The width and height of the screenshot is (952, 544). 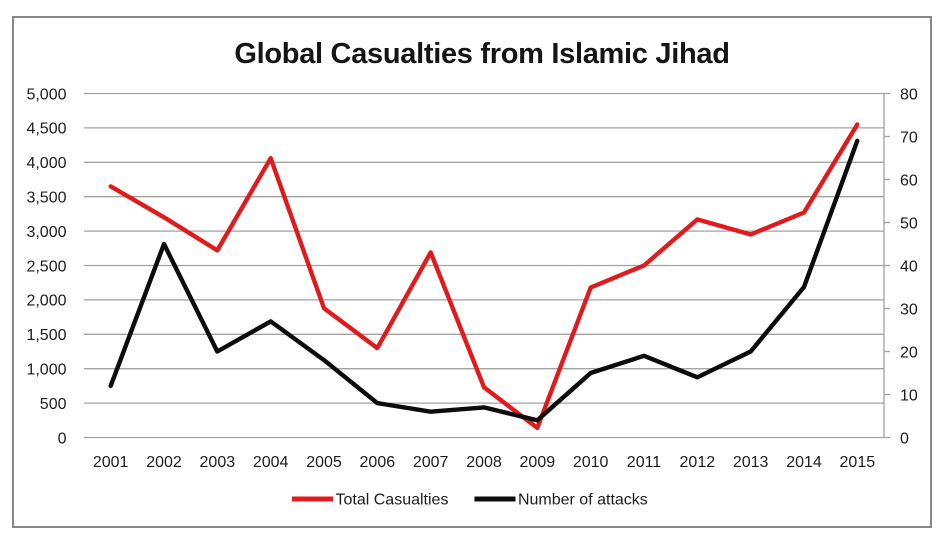 I want to click on left-axis-tick-label: 1,500, so click(x=46, y=335).